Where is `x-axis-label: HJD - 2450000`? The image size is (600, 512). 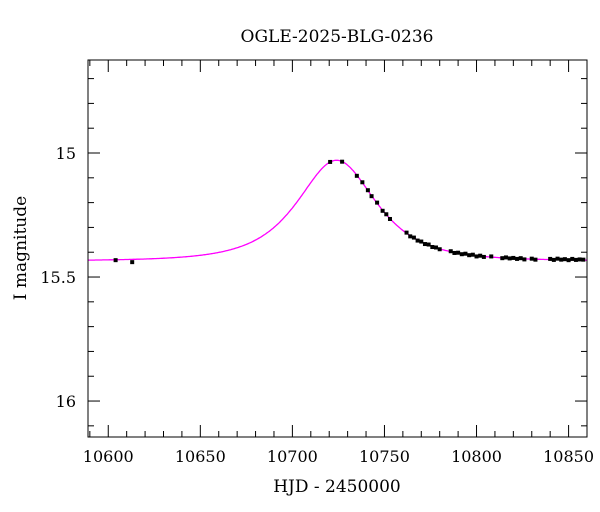
x-axis-label: HJD - 2450000 is located at coordinates (337, 487).